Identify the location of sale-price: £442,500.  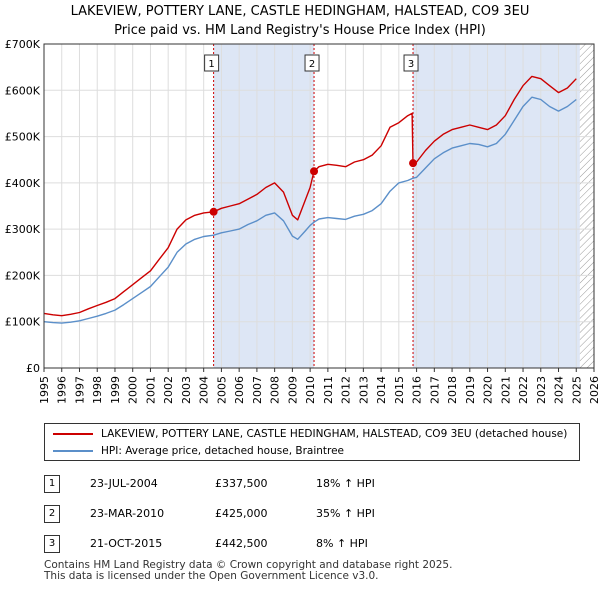
(241, 543).